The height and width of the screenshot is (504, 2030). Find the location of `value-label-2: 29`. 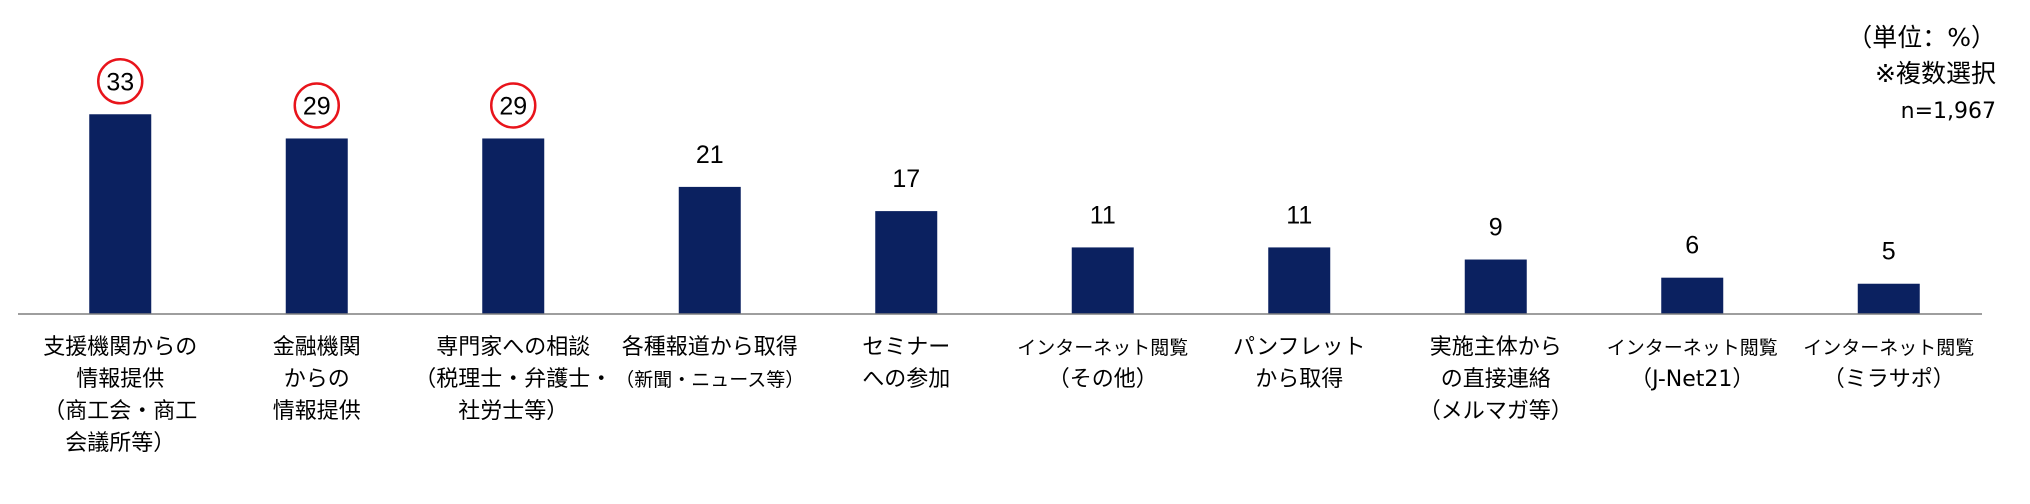

value-label-2: 29 is located at coordinates (513, 106).